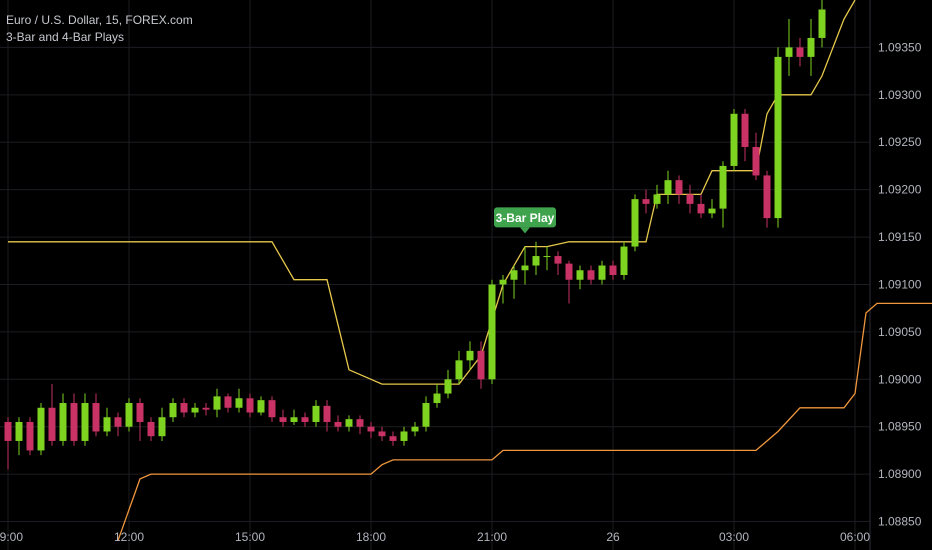  I want to click on price-tick-label: 1.09150, so click(900, 237).